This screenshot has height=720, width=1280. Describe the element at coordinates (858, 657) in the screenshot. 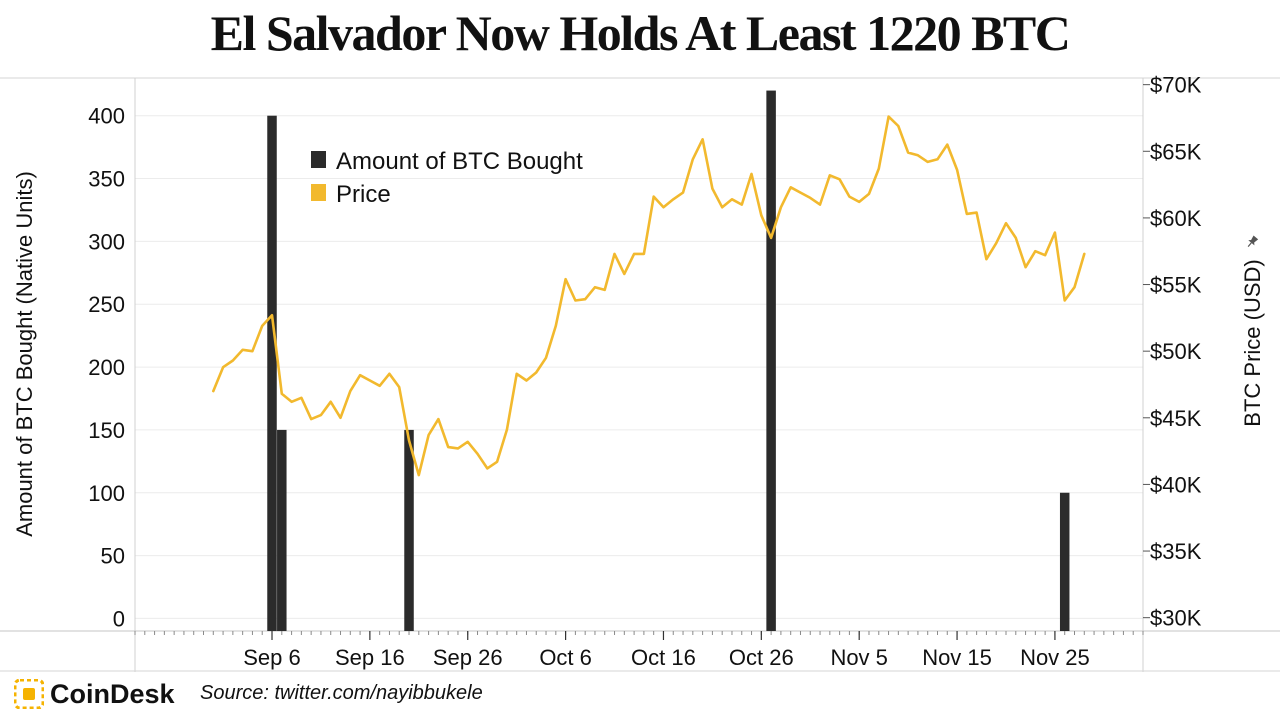

I see `x-tick-label: Nov 5` at that location.